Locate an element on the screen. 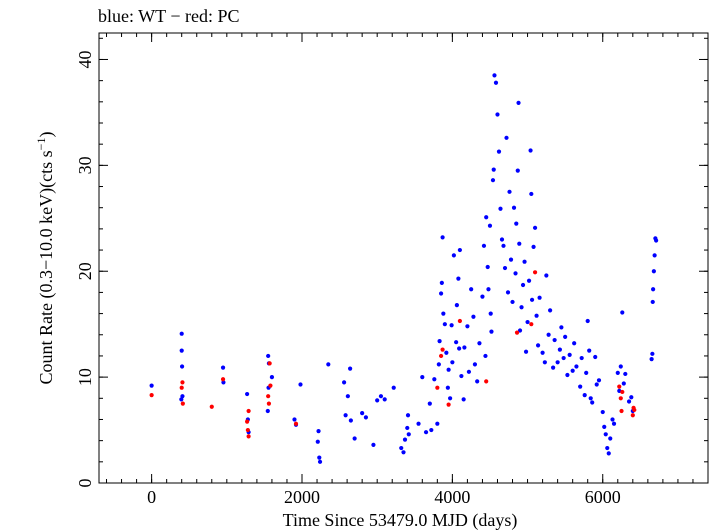  x-tick-label: 6000 is located at coordinates (603, 497).